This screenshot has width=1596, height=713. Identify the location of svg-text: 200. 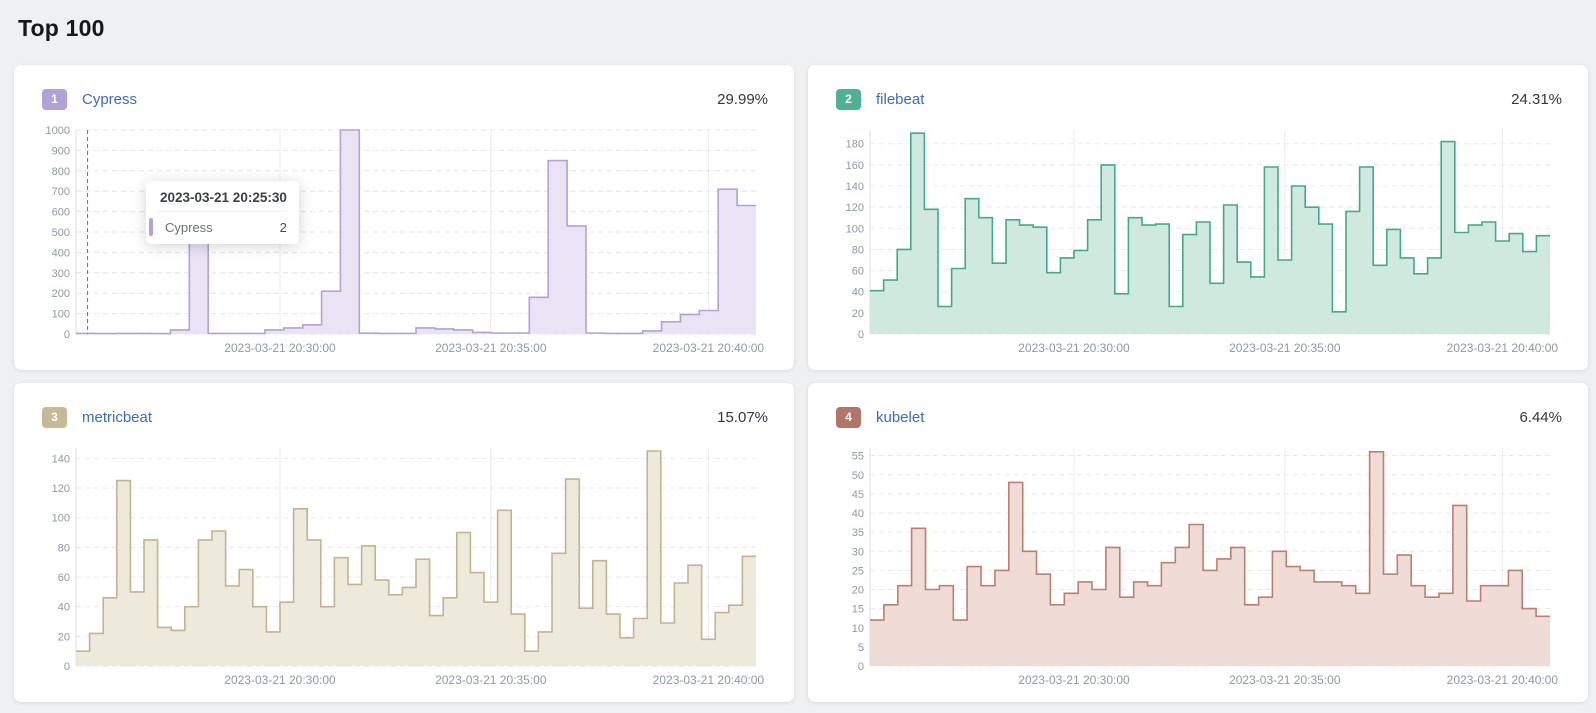
(61, 294).